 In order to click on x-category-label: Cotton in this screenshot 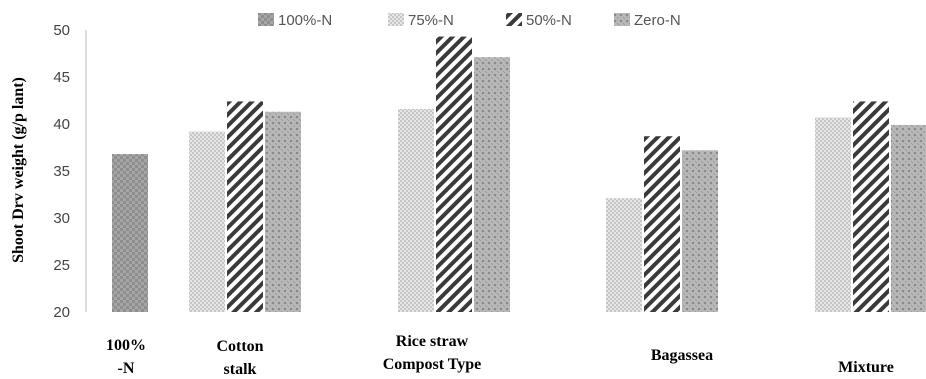, I will do `click(239, 346)`.